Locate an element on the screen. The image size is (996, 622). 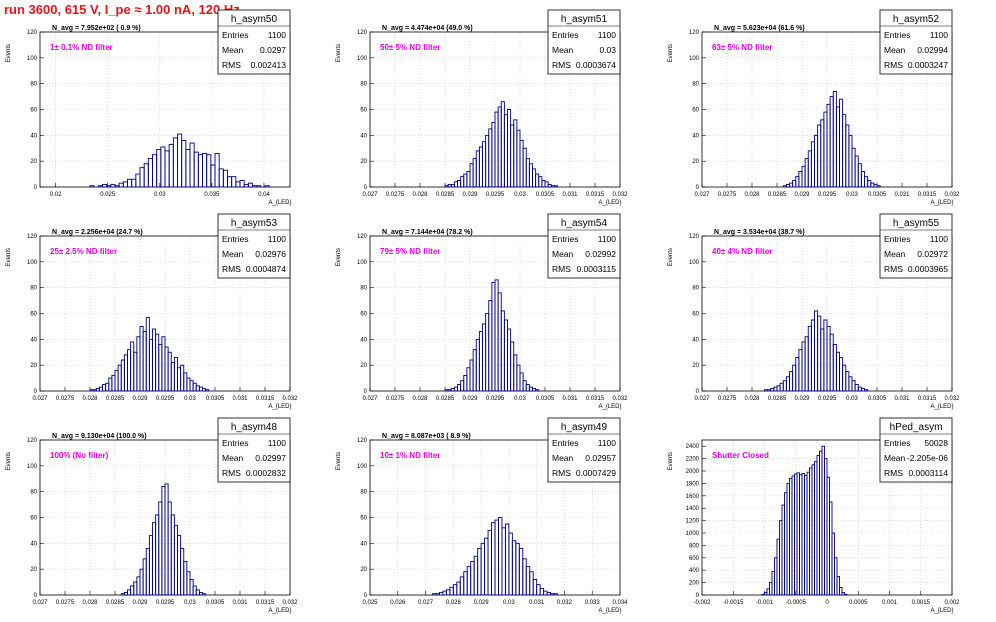
x-axis-label: A_{LED} is located at coordinates (941, 203).